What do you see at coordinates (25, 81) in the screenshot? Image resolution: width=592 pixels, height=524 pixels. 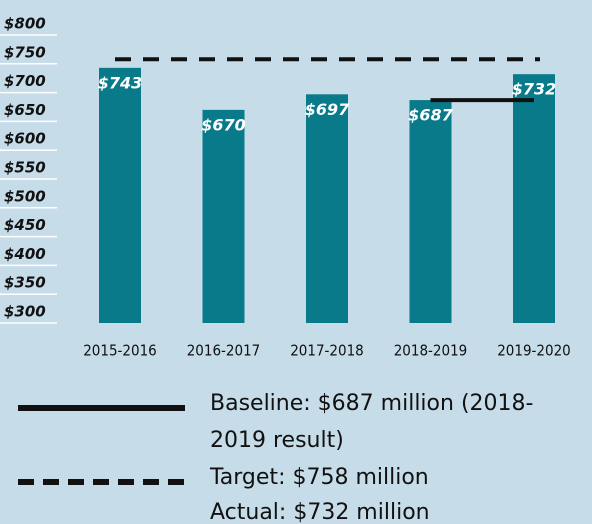 I see `y-tick-label: $700` at bounding box center [25, 81].